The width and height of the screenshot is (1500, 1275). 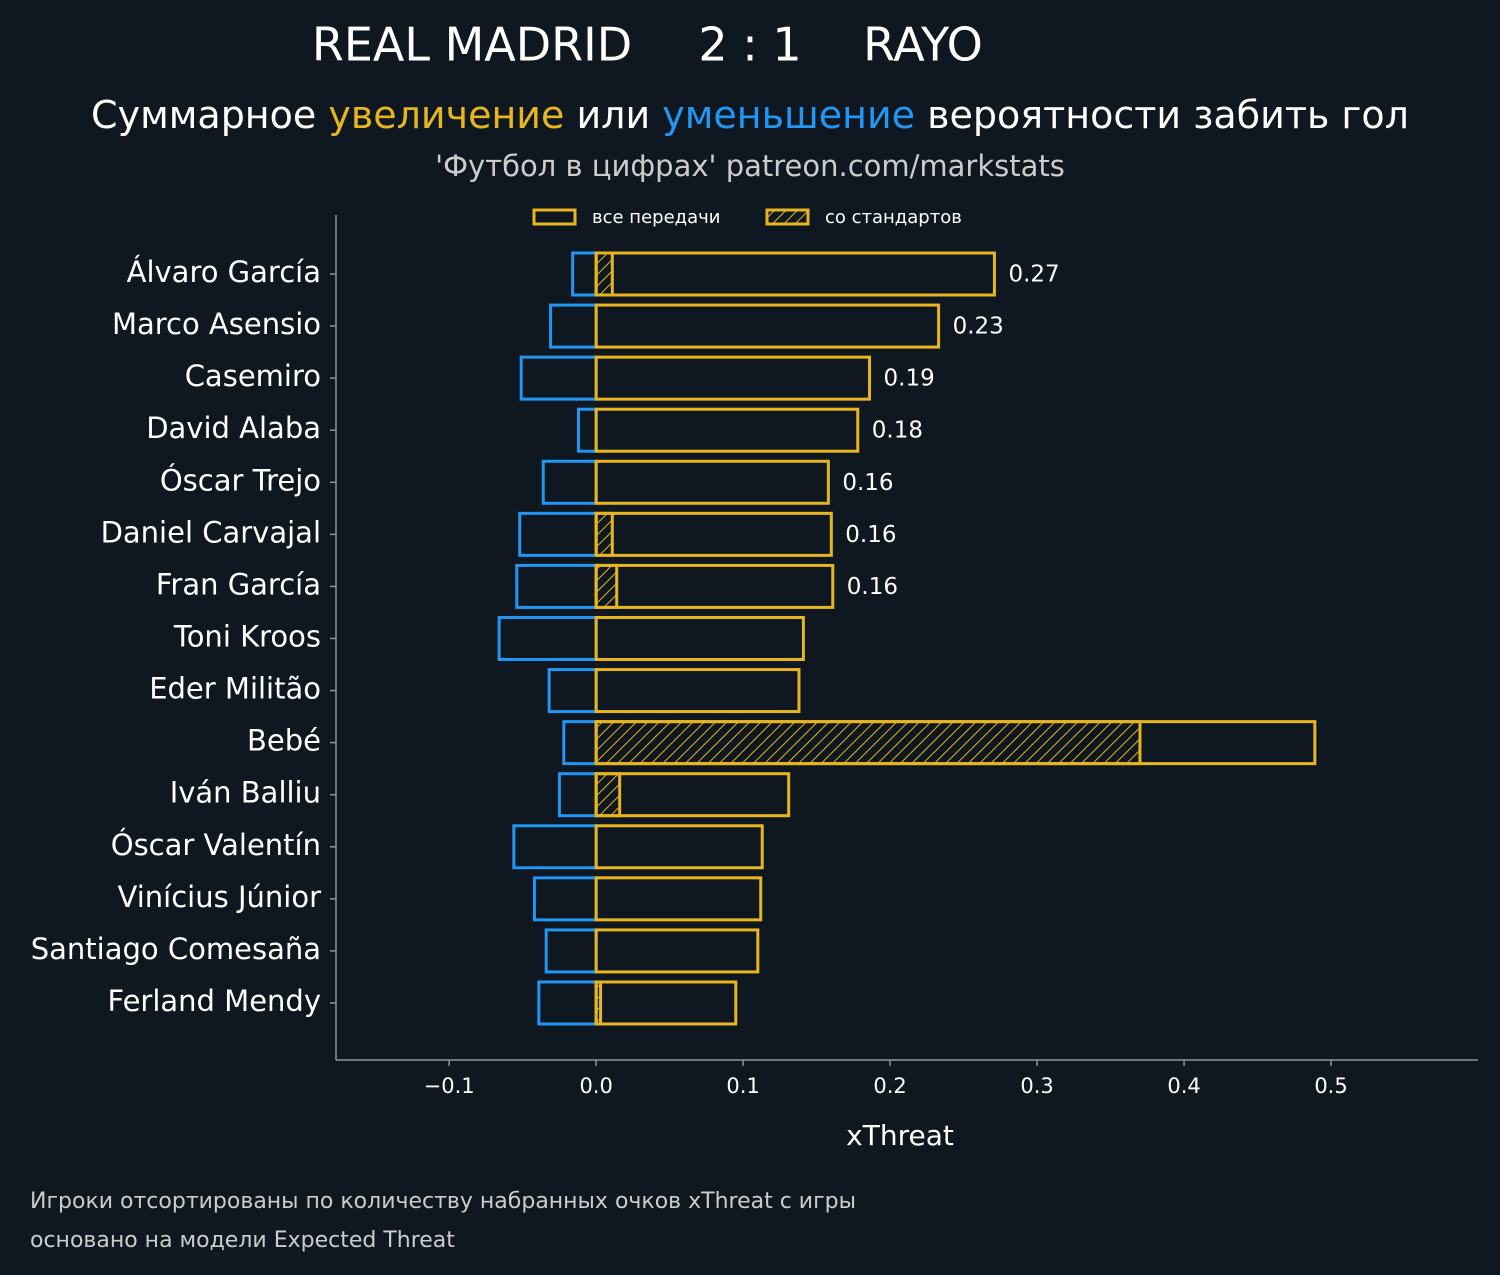 What do you see at coordinates (889, 1086) in the screenshot?
I see `x-tick-label: 0.2` at bounding box center [889, 1086].